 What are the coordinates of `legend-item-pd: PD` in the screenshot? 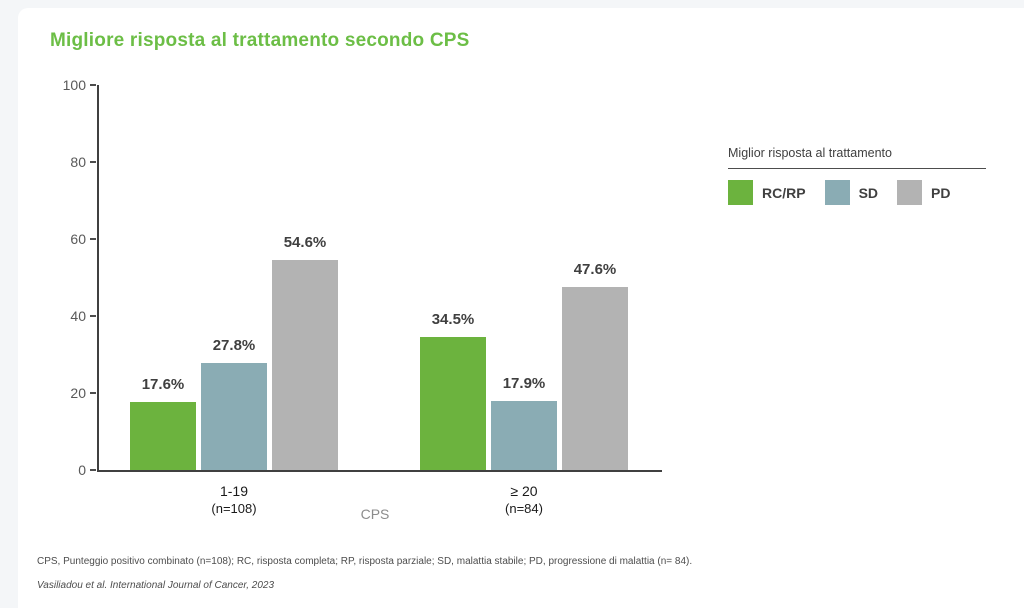 It's located at (923, 192).